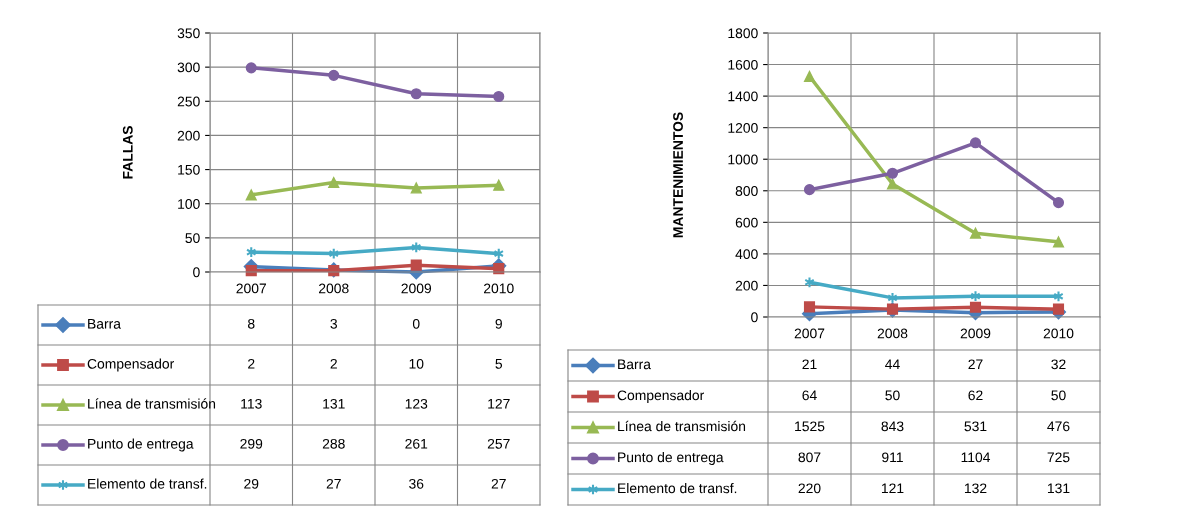  Describe the element at coordinates (499, 364) in the screenshot. I see `data-label: 5` at that location.